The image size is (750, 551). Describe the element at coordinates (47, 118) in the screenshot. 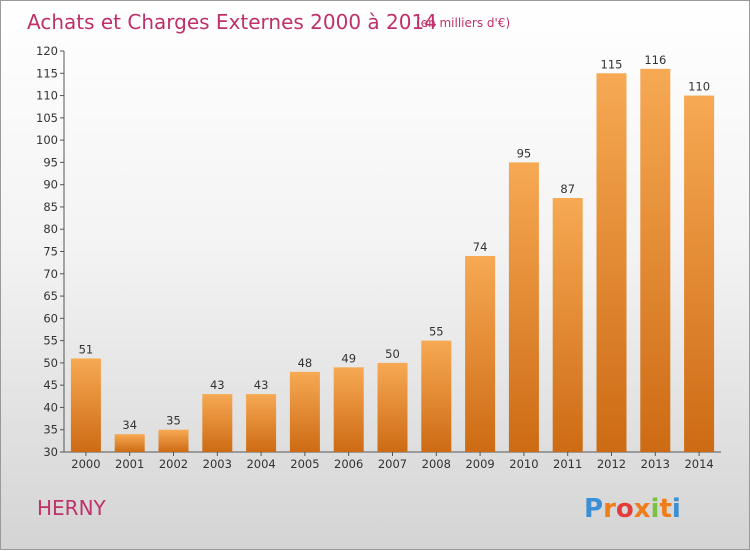

I see `y-tick-label: 105` at that location.